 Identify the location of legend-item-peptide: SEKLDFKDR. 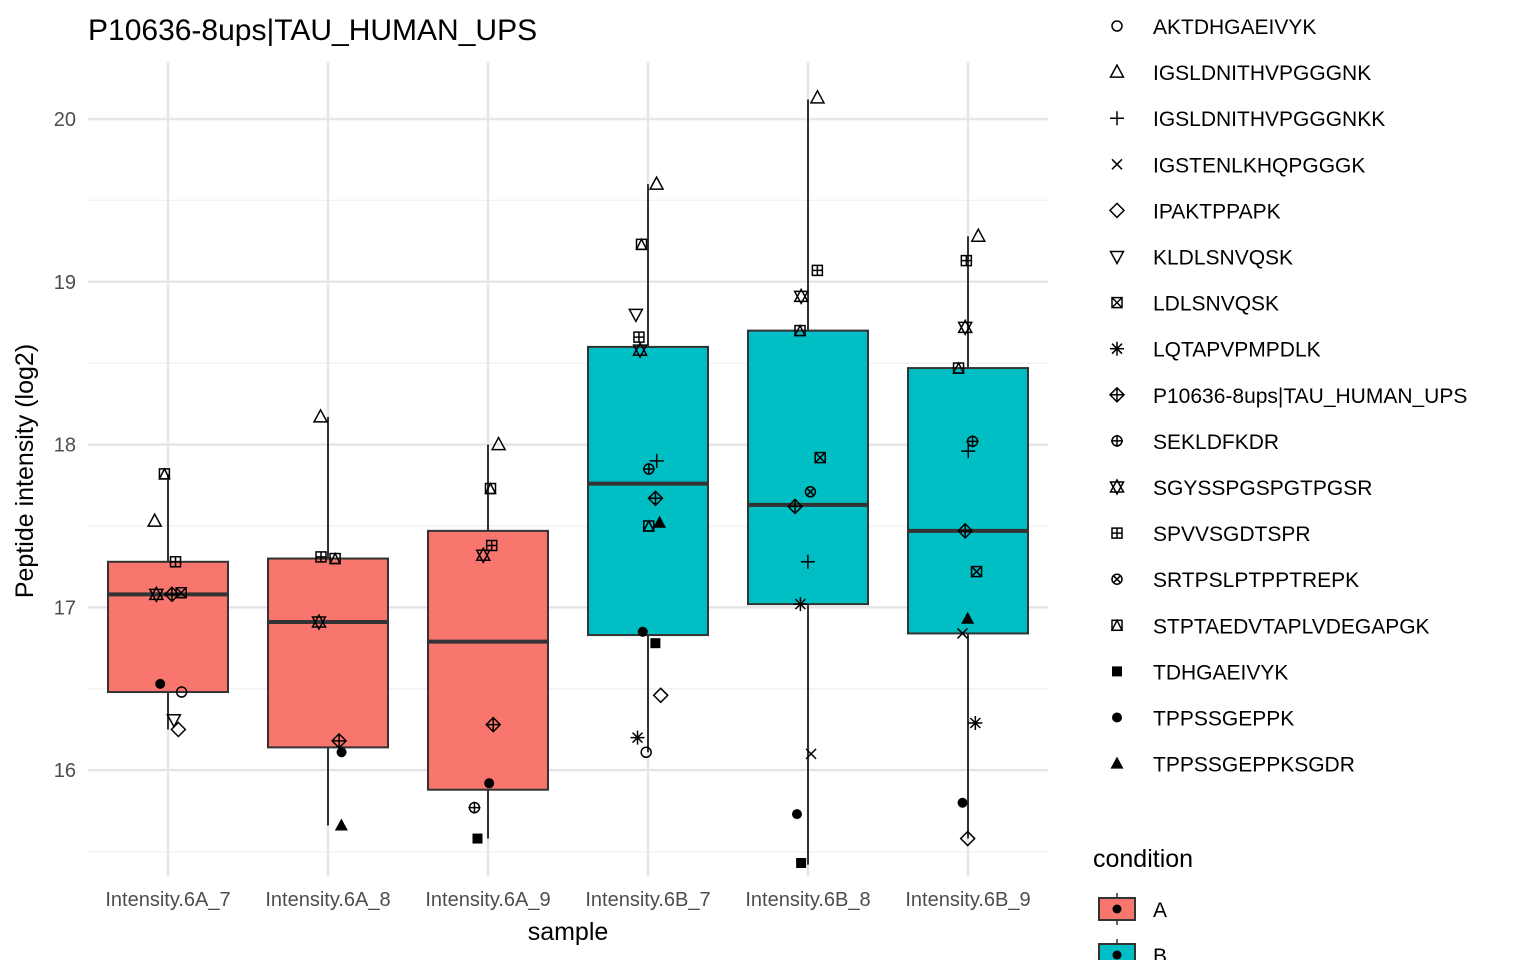
(1195, 442).